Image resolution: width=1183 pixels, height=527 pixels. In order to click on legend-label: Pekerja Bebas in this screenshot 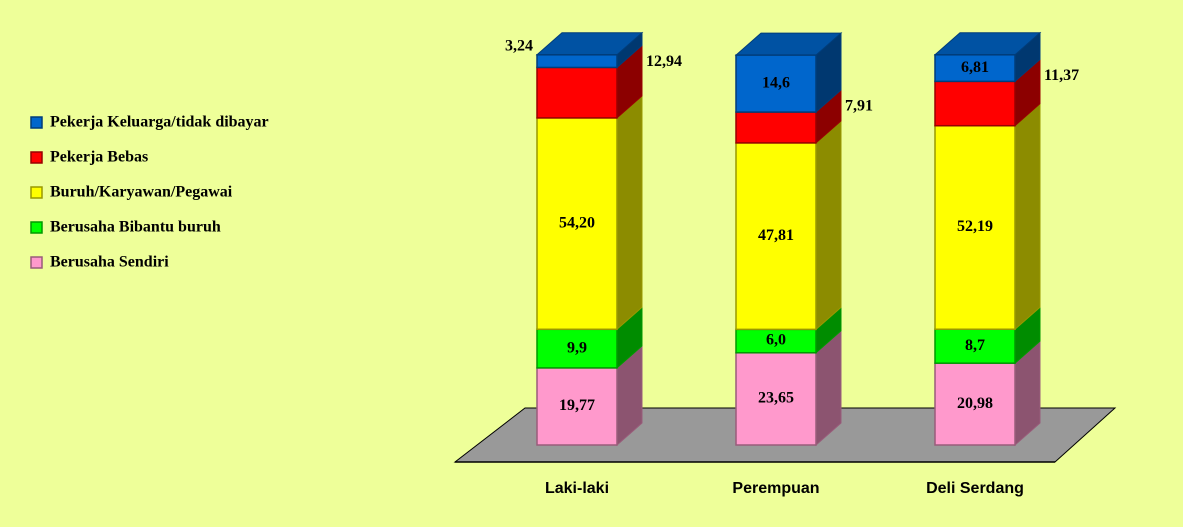, I will do `click(99, 157)`.